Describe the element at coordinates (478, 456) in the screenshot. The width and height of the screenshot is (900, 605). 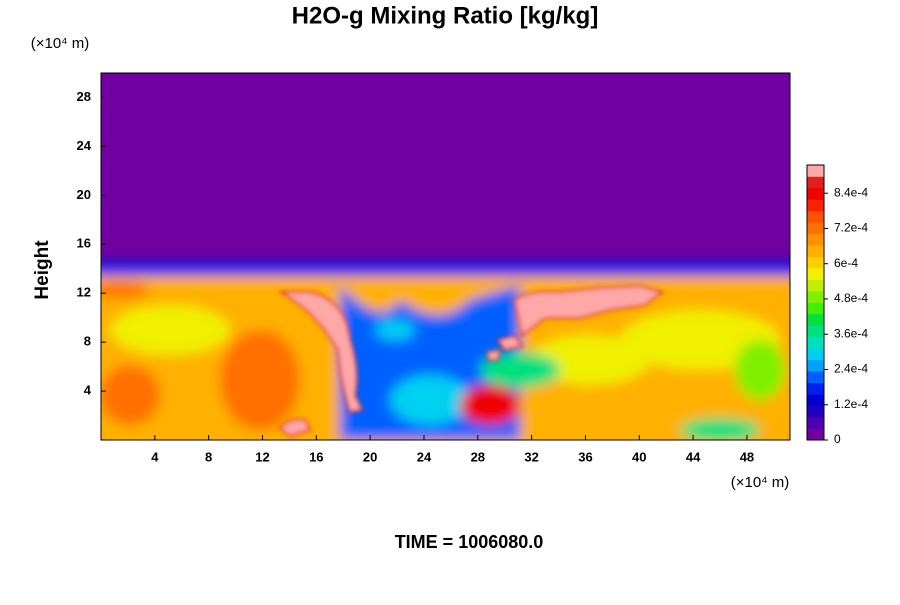
I see `x-tick-label: 28` at that location.